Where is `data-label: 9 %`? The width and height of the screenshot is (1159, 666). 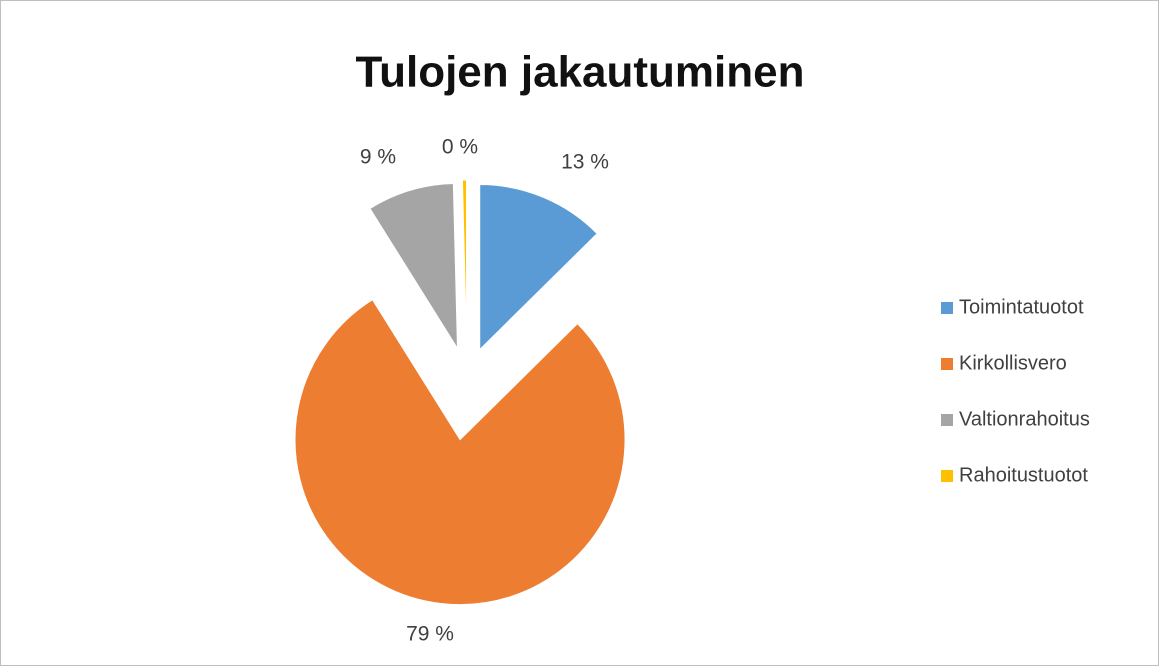 data-label: 9 % is located at coordinates (378, 157).